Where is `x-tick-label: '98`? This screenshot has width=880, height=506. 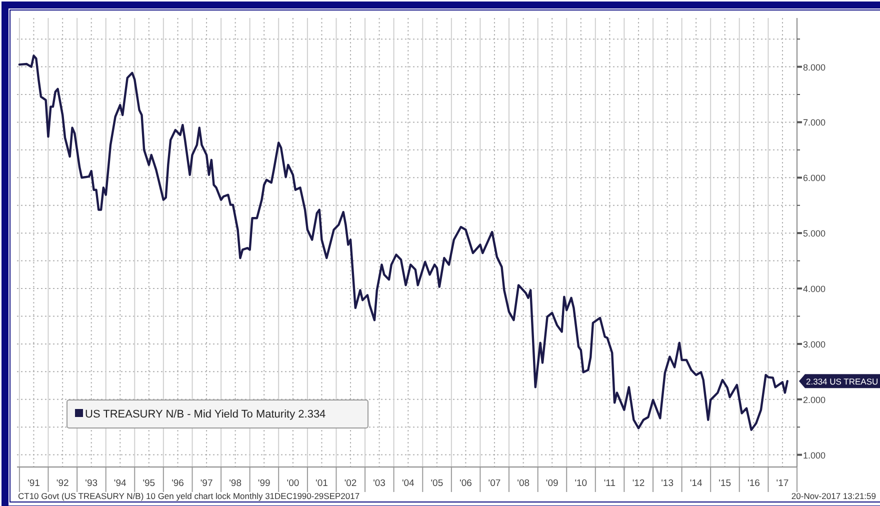
x-tick-label: '98 is located at coordinates (235, 483).